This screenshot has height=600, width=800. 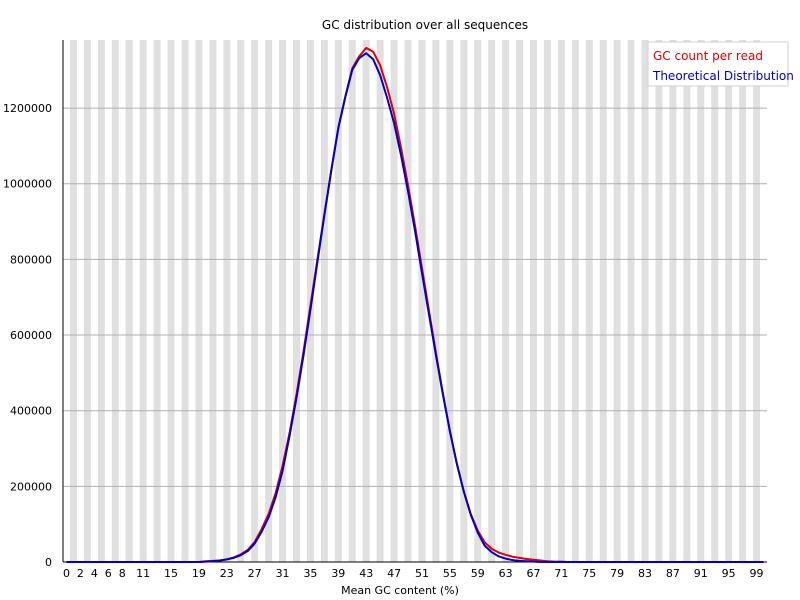 What do you see at coordinates (66, 573) in the screenshot?
I see `x-tick-label: 0` at bounding box center [66, 573].